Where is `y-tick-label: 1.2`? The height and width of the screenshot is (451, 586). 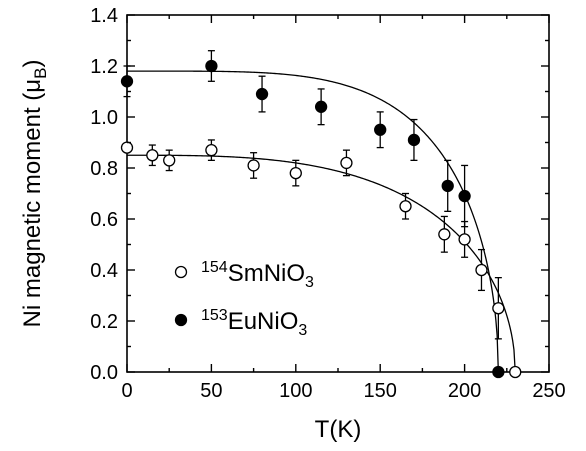 y-tick-label: 1.2 is located at coordinates (104, 67).